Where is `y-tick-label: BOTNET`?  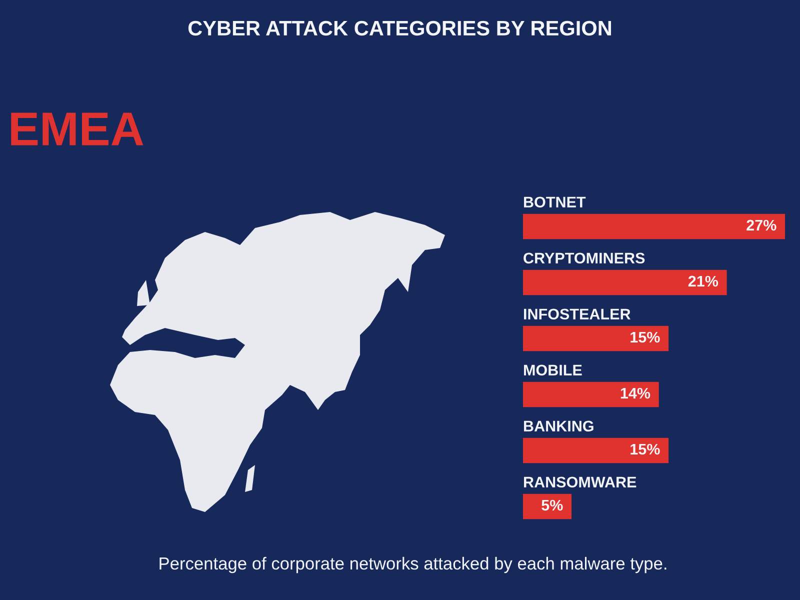 y-tick-label: BOTNET is located at coordinates (555, 202).